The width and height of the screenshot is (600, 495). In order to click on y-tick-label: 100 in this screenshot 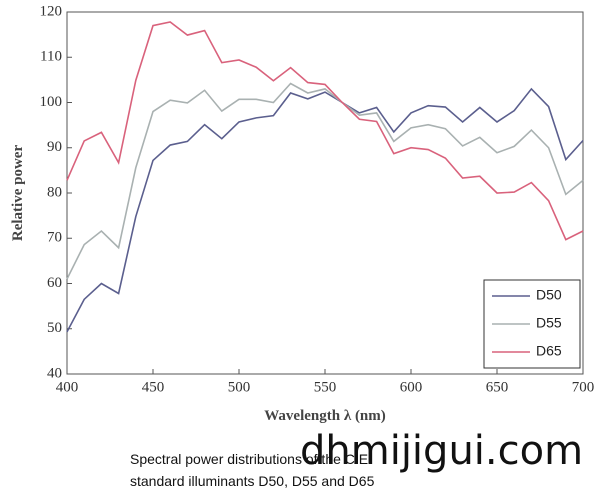, I will do `click(51, 102)`.